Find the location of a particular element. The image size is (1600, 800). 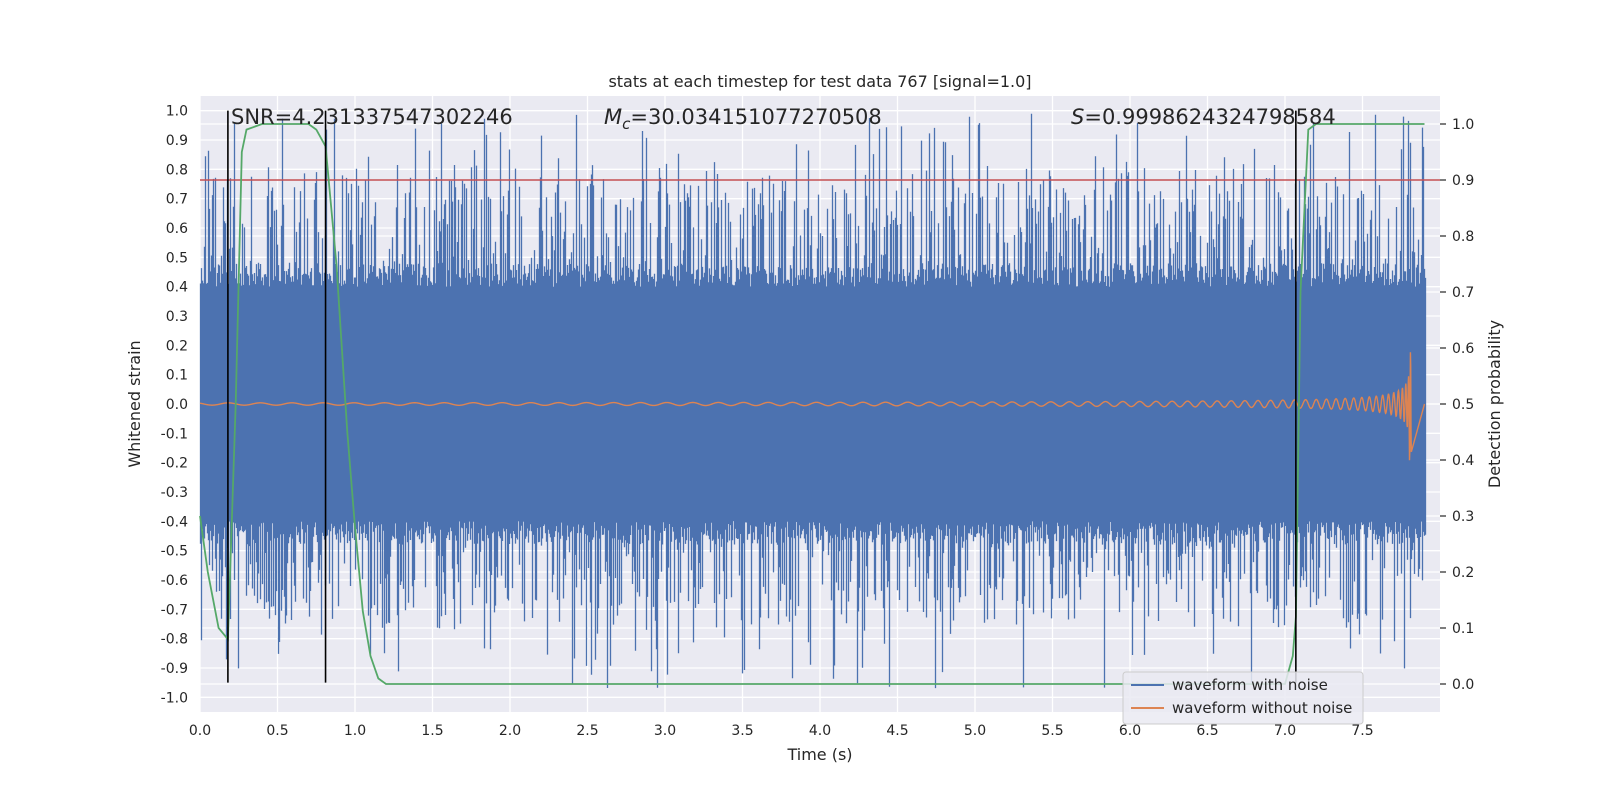

x-tick-label: 0.5 is located at coordinates (277, 731).